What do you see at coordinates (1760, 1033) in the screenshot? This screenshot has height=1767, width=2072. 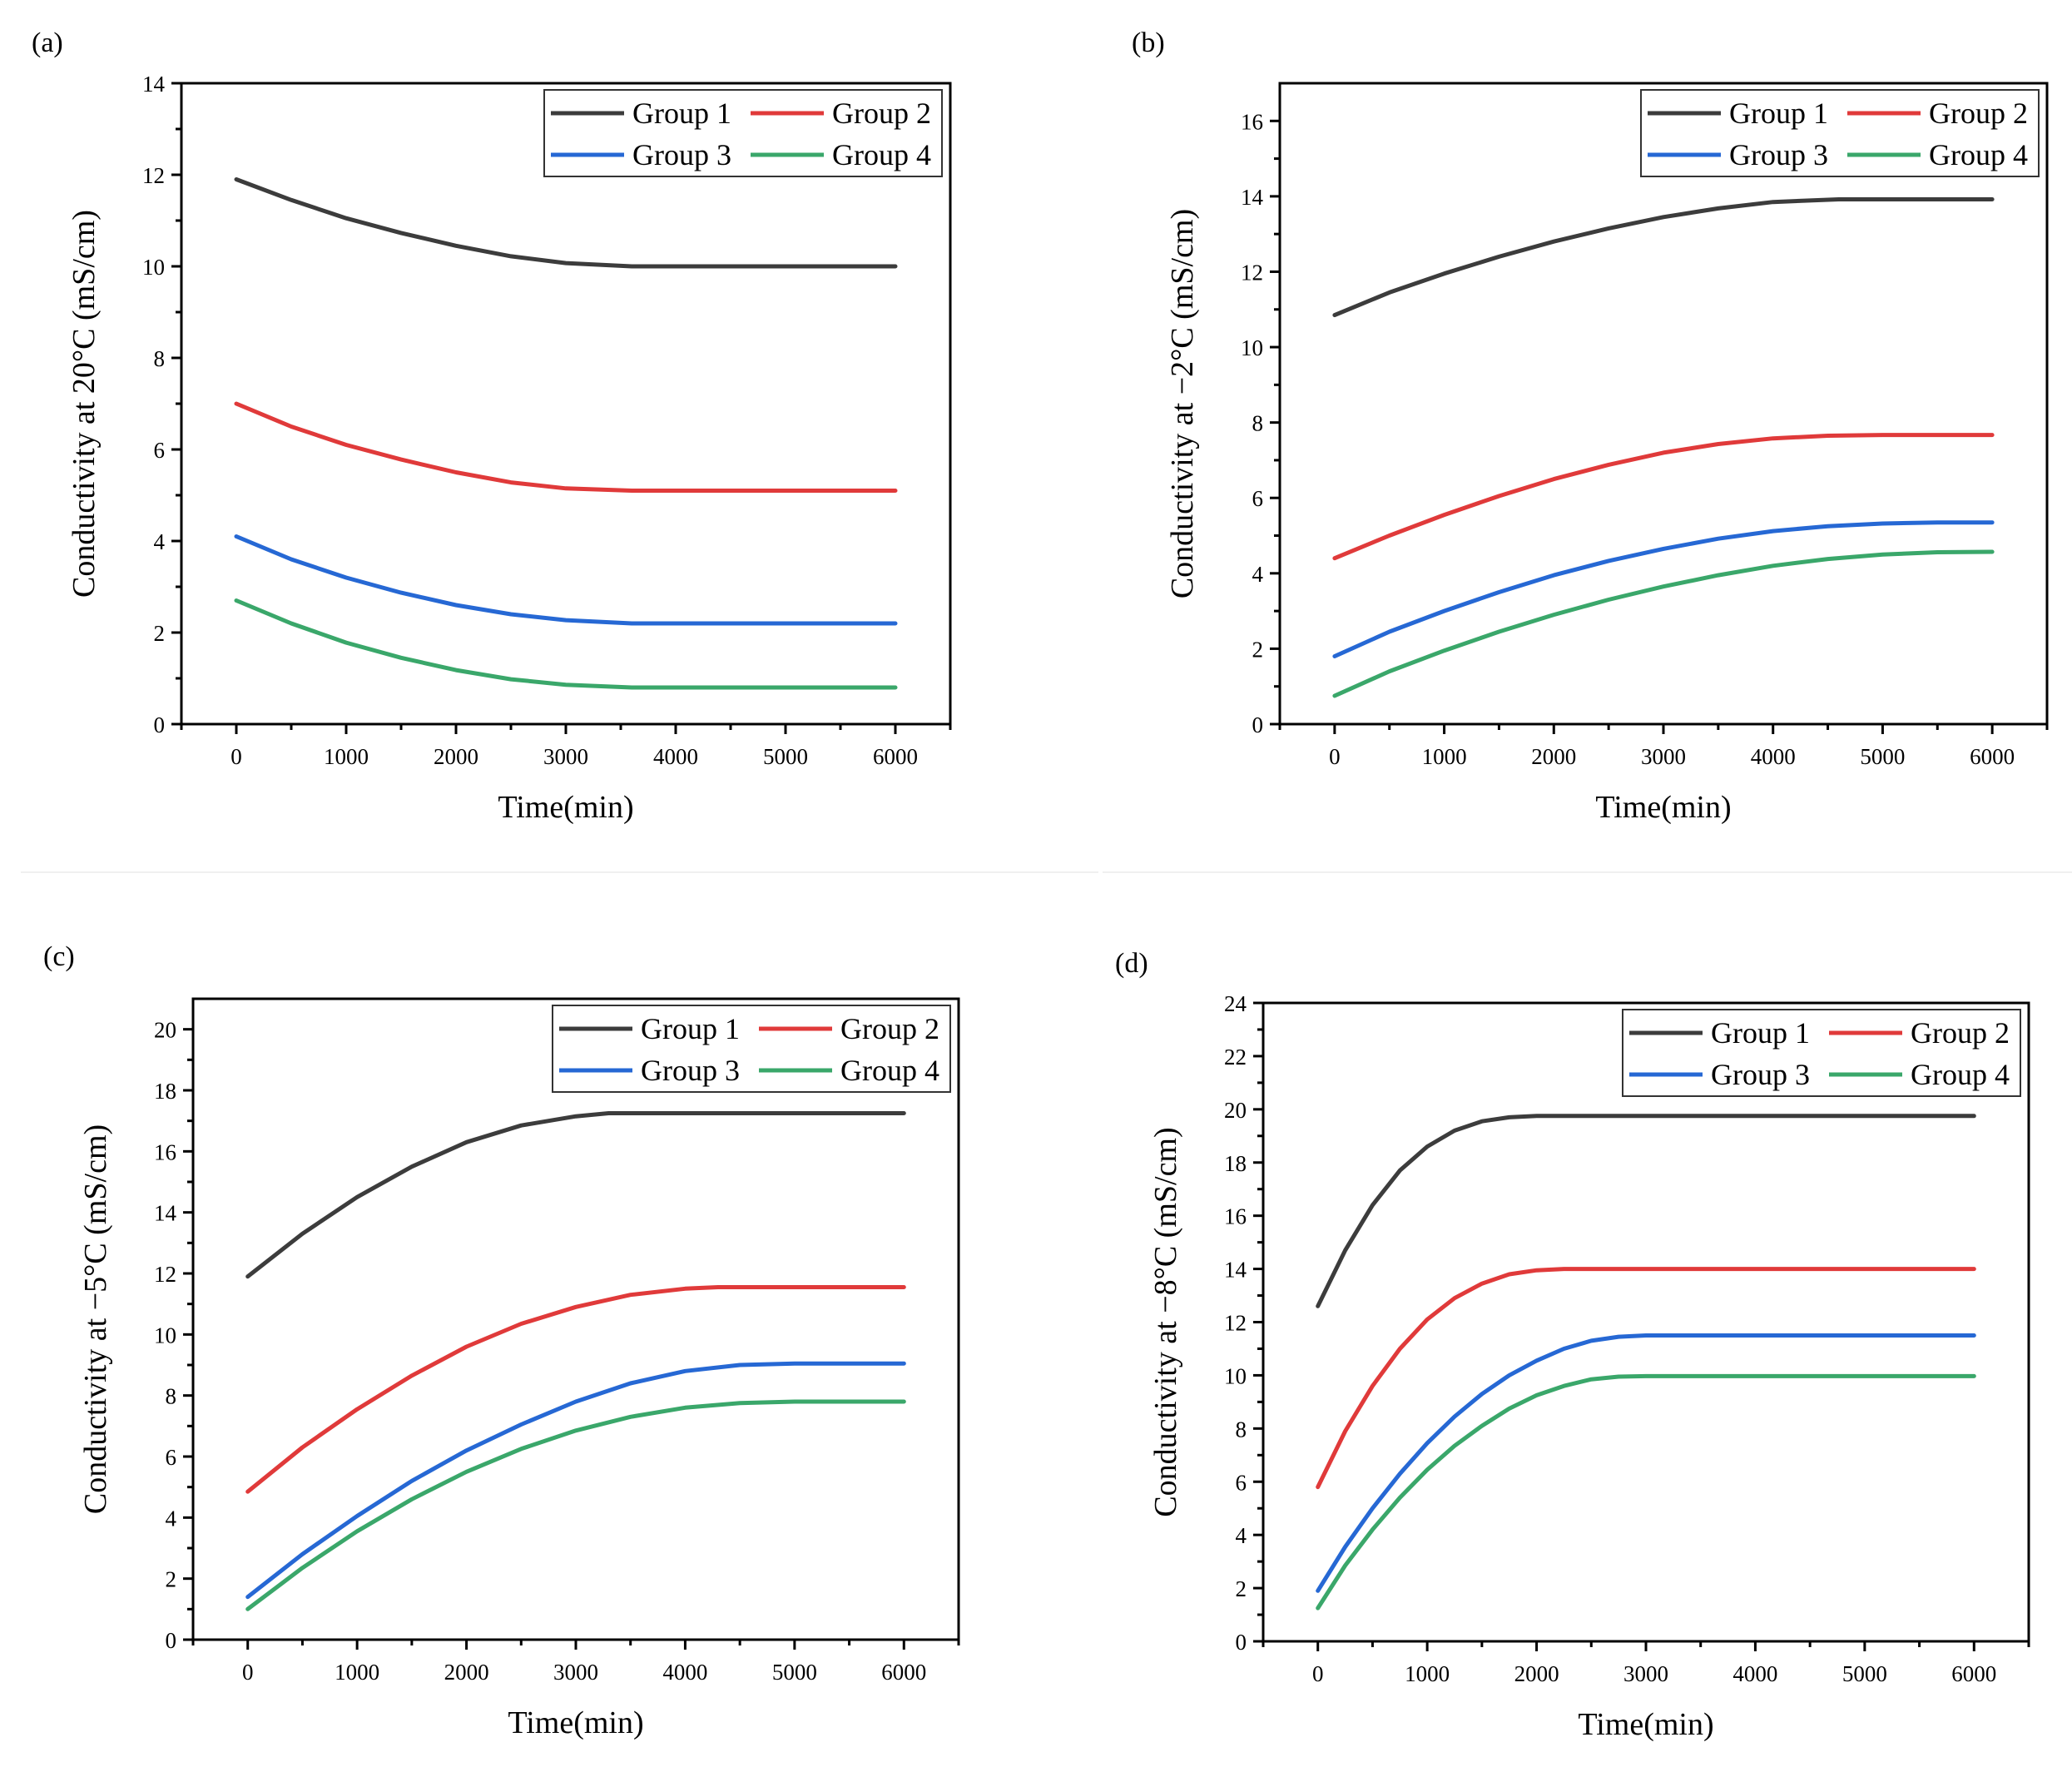 I see `panel-d-legend-label-group-1: Group 1` at bounding box center [1760, 1033].